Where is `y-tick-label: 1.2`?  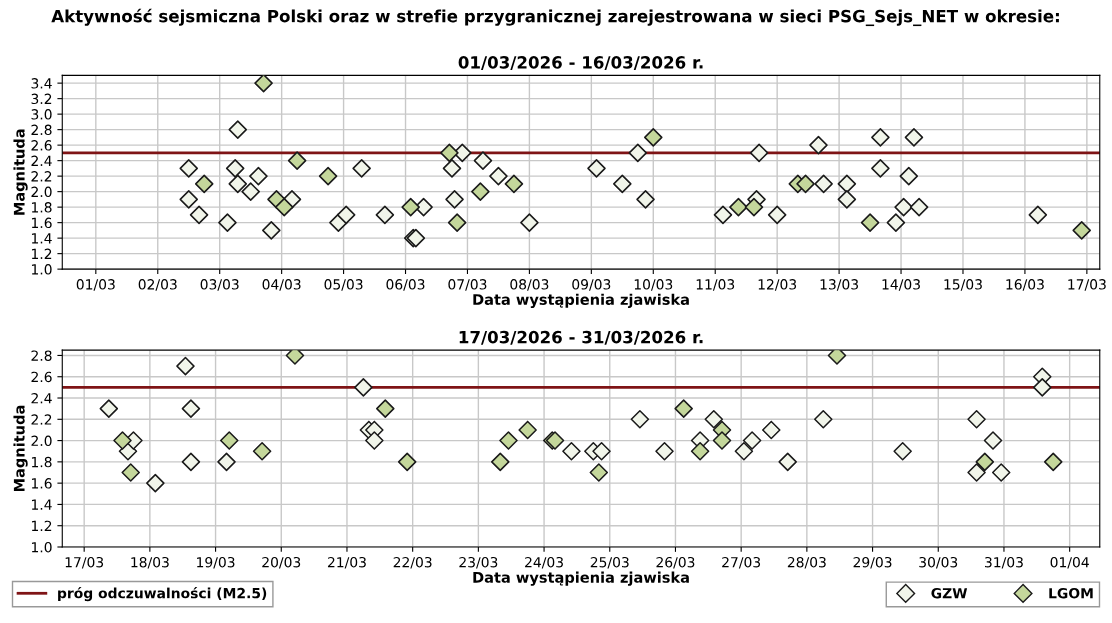
y-tick-label: 1.2 is located at coordinates (41, 525).